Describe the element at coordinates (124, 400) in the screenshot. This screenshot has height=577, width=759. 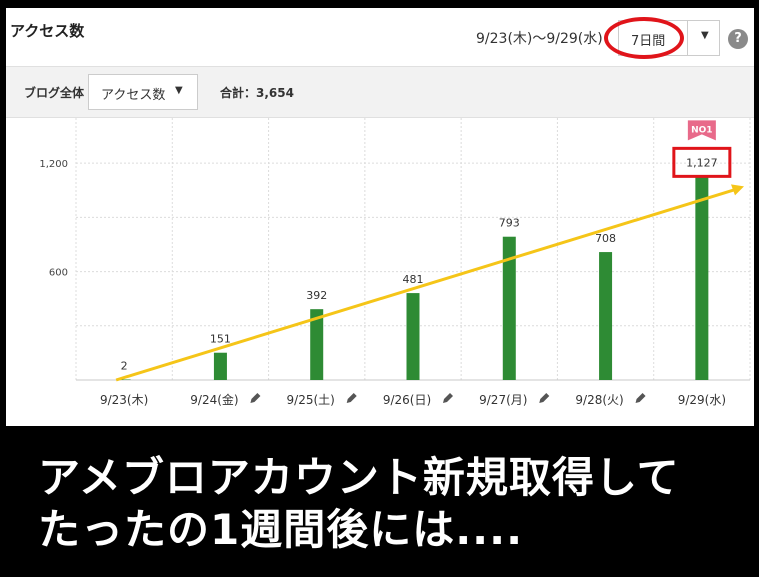
I see `x-tick-label: 9/23(木)` at that location.